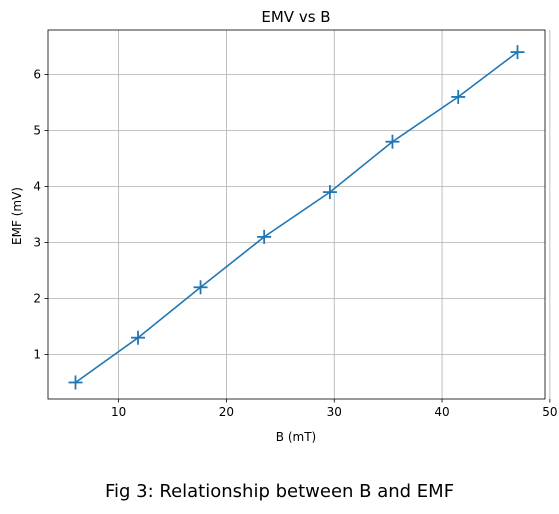  Describe the element at coordinates (441, 412) in the screenshot. I see `x-tick-label: 40` at that location.